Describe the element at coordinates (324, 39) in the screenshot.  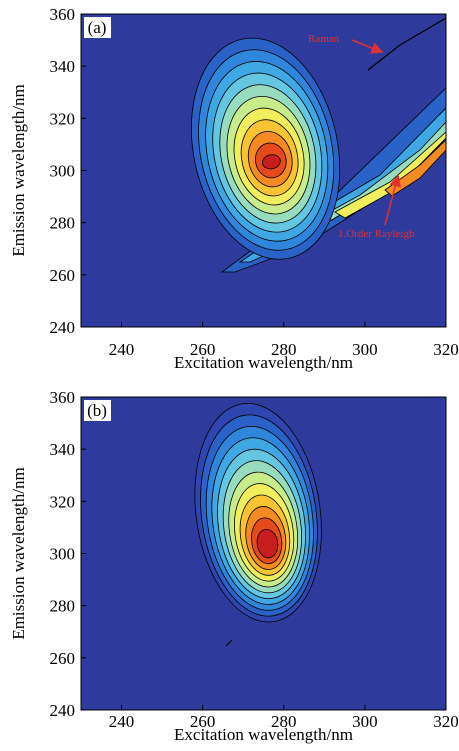
I see `annotation: Raman` at that location.